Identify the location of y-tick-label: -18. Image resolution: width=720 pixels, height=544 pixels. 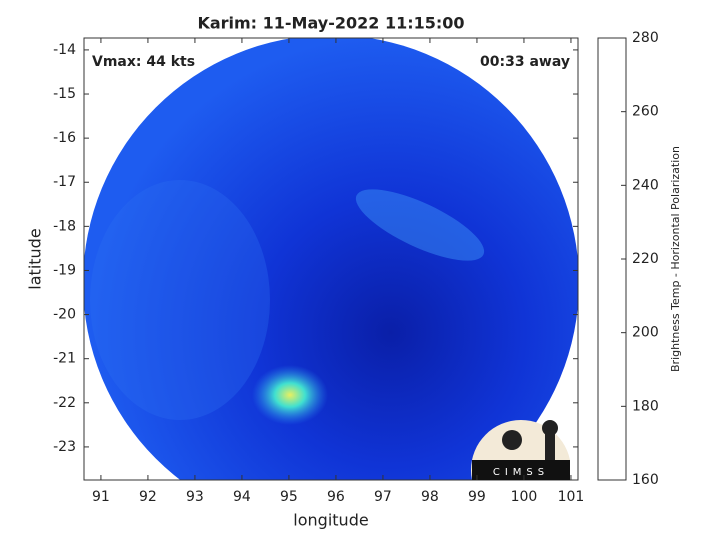
(64, 226).